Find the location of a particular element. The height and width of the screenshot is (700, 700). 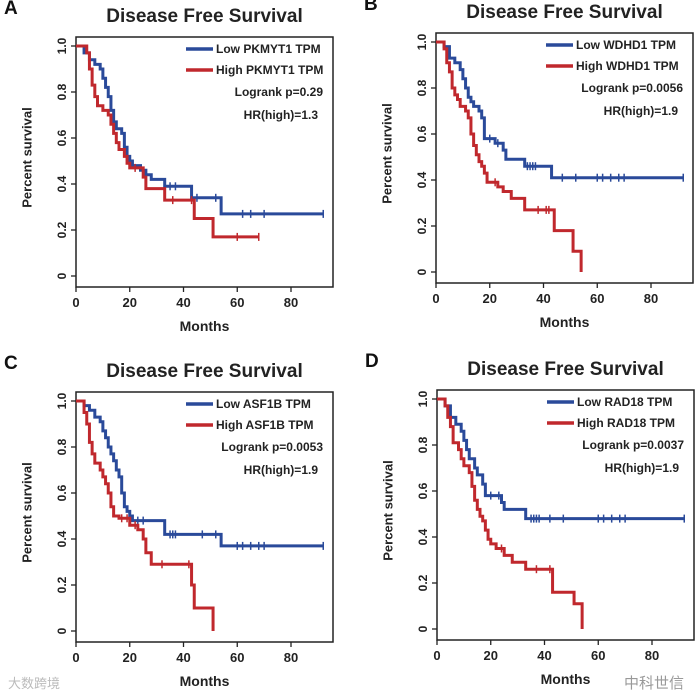

panel-label: C is located at coordinates (11, 363).